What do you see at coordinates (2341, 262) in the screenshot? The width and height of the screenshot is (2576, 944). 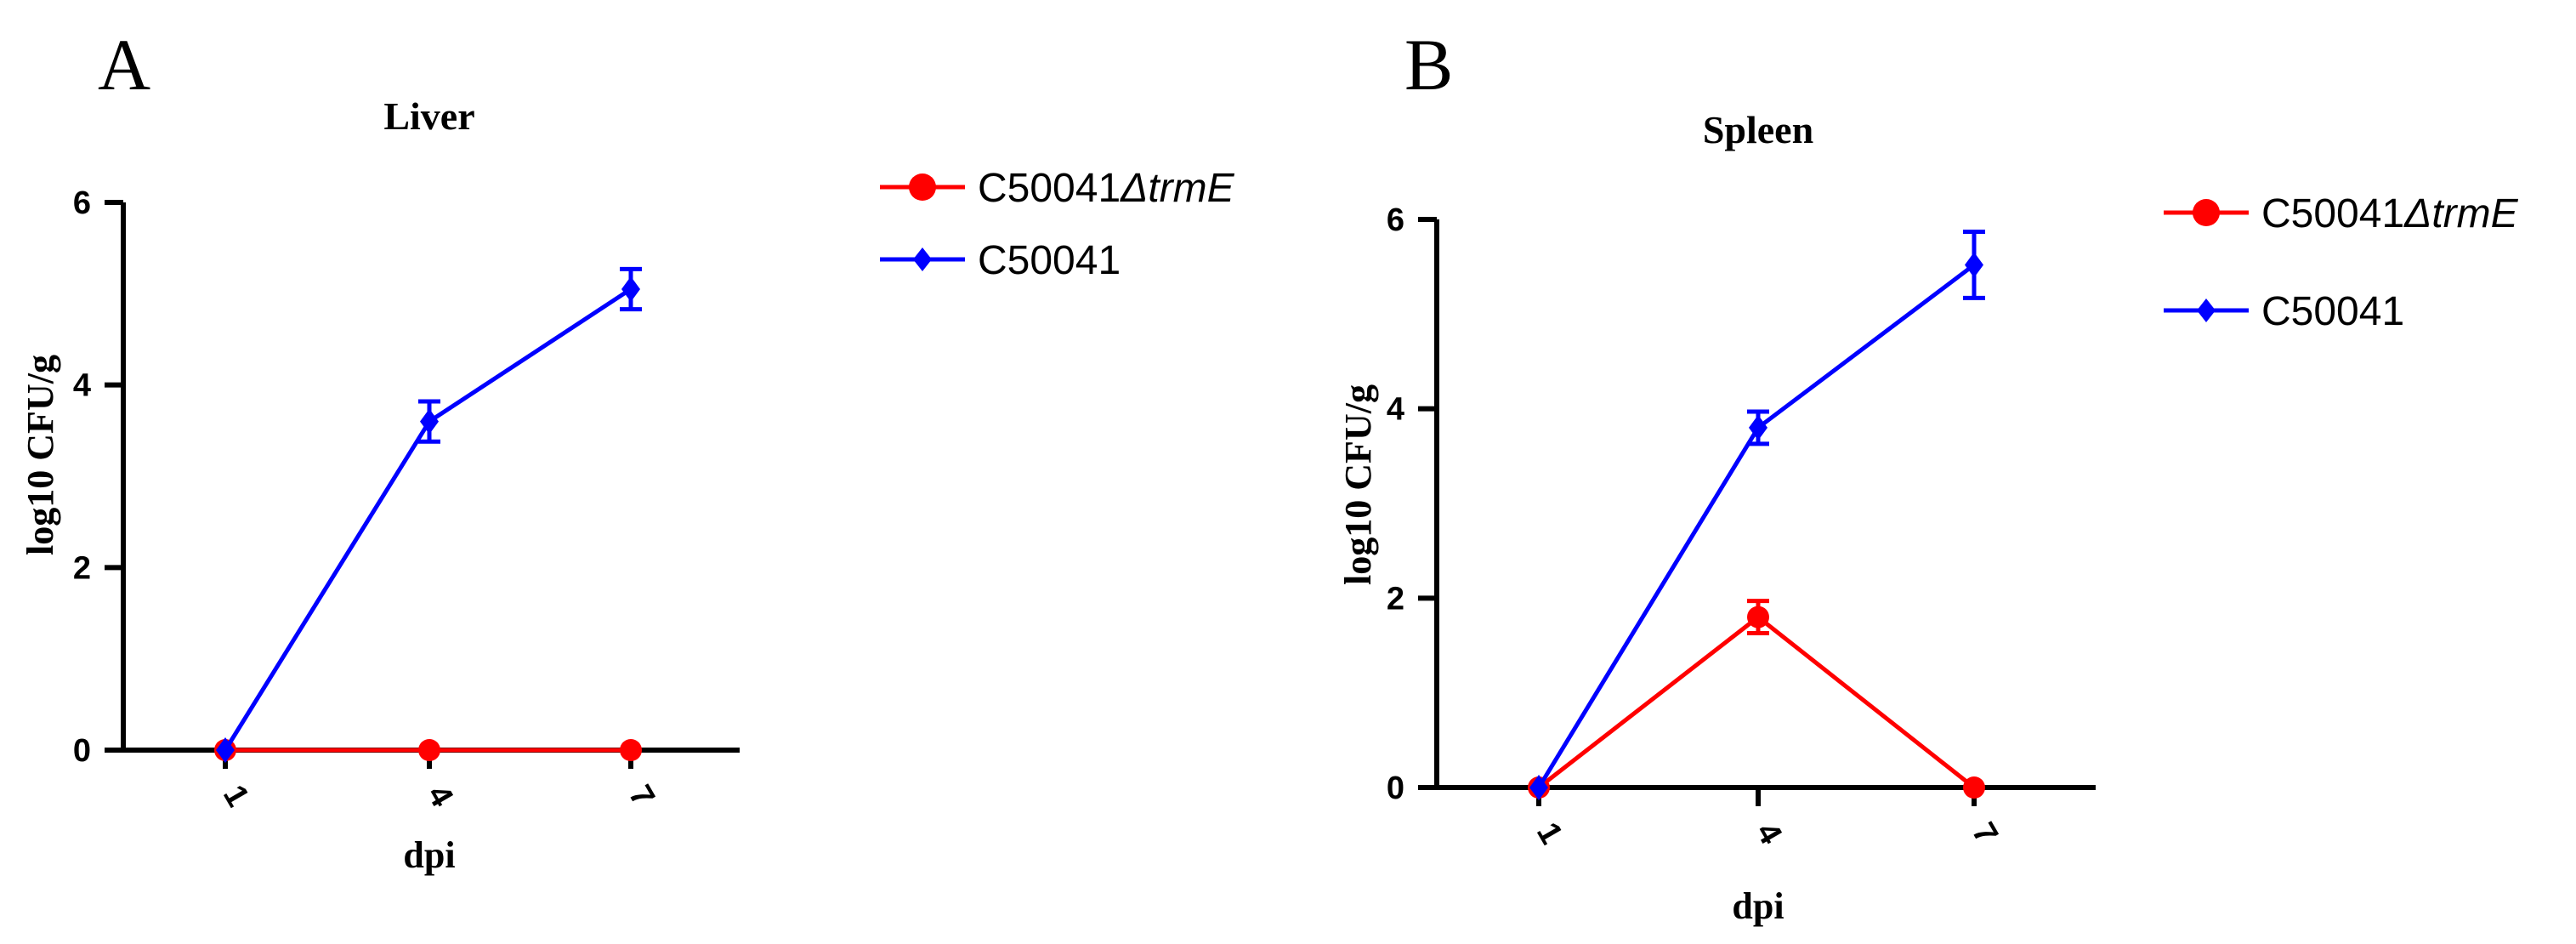 I see `panel-b-legend: C50041ΔtrmE C50041` at bounding box center [2341, 262].